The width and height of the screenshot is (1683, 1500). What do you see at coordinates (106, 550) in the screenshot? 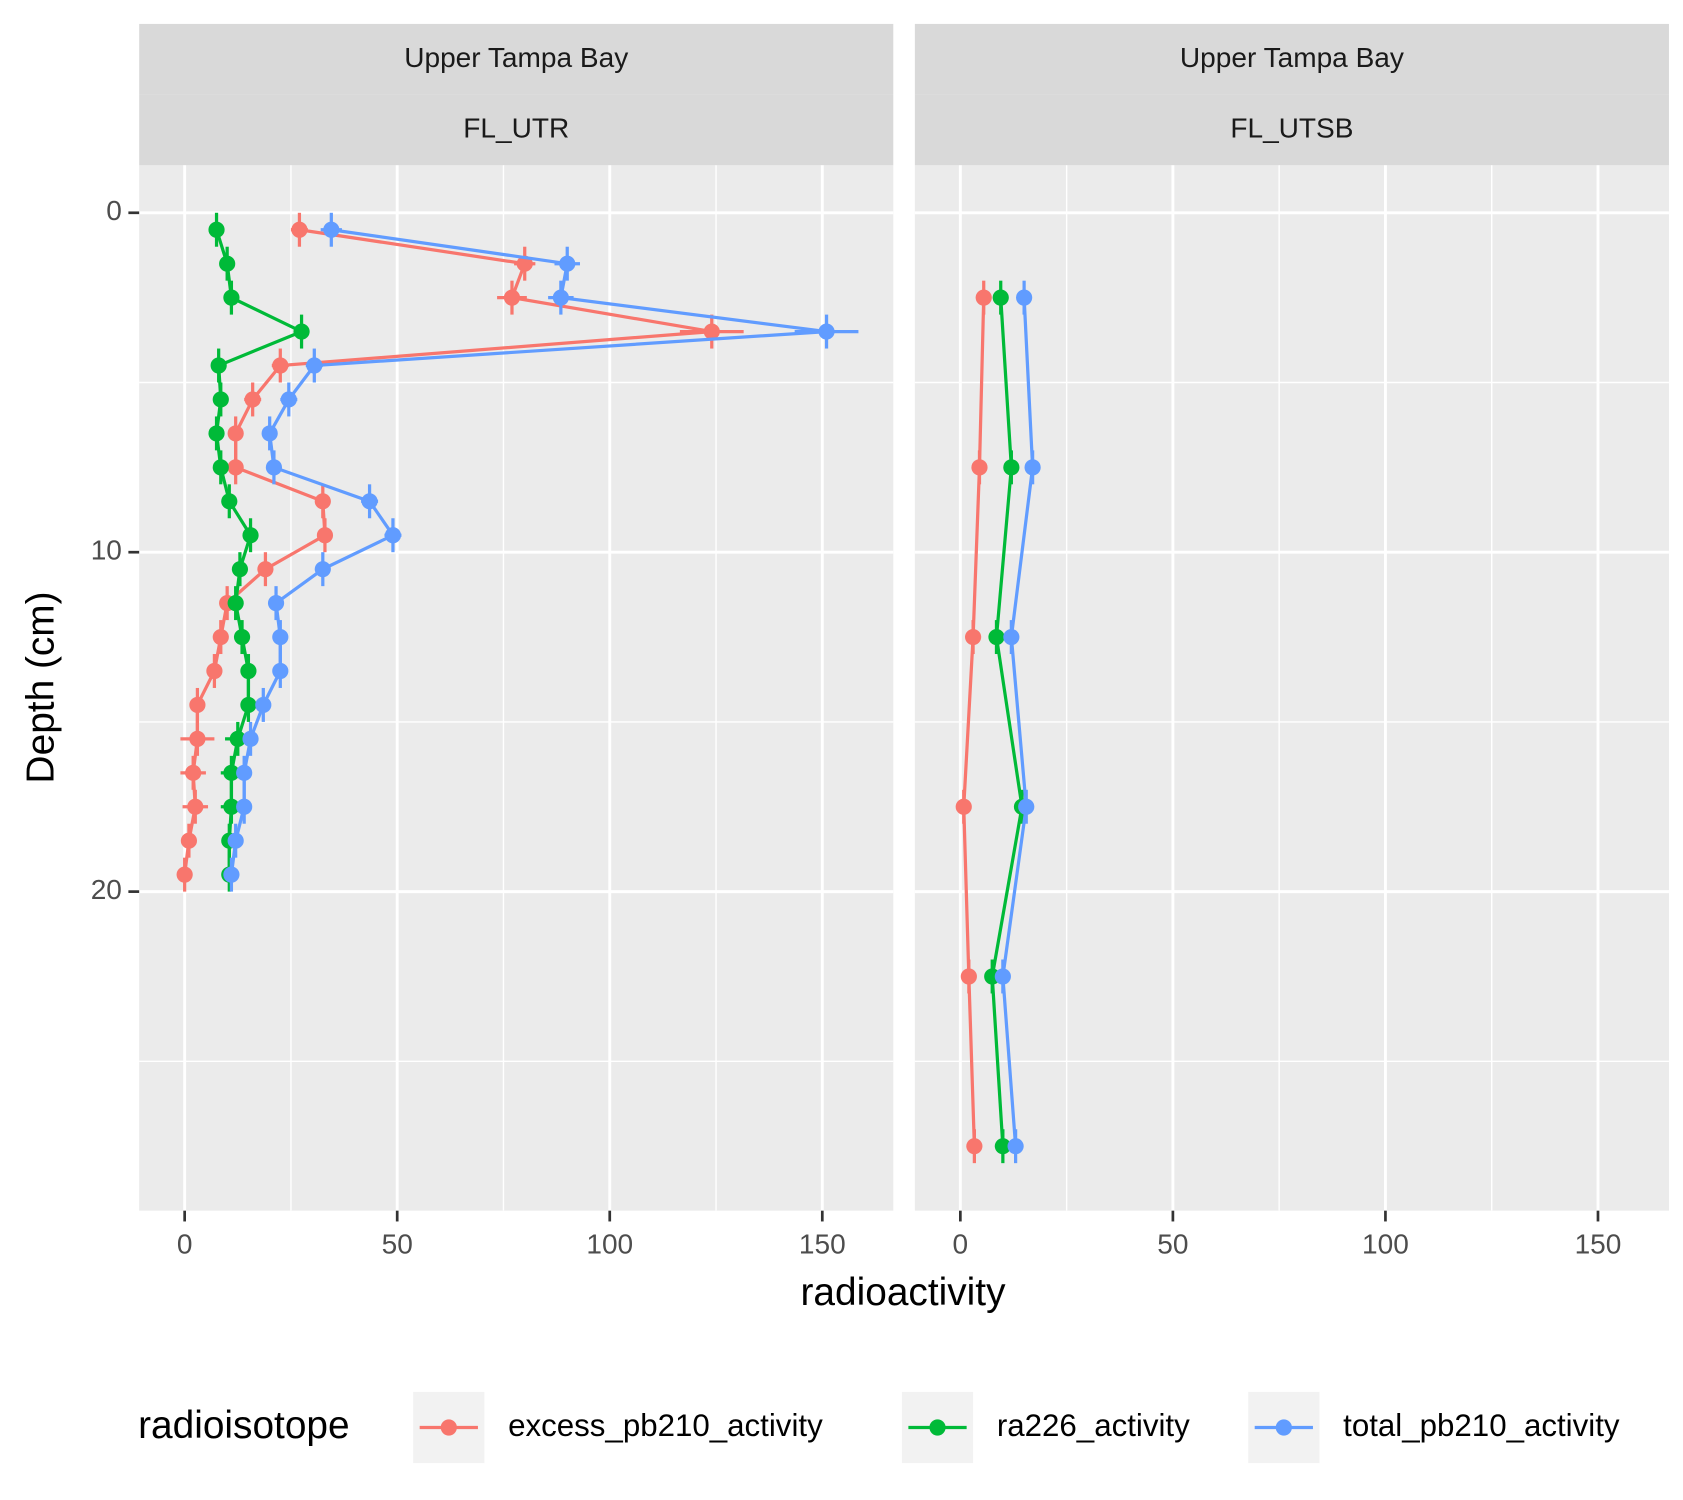
I see `y-tick-label: 10` at bounding box center [106, 550].